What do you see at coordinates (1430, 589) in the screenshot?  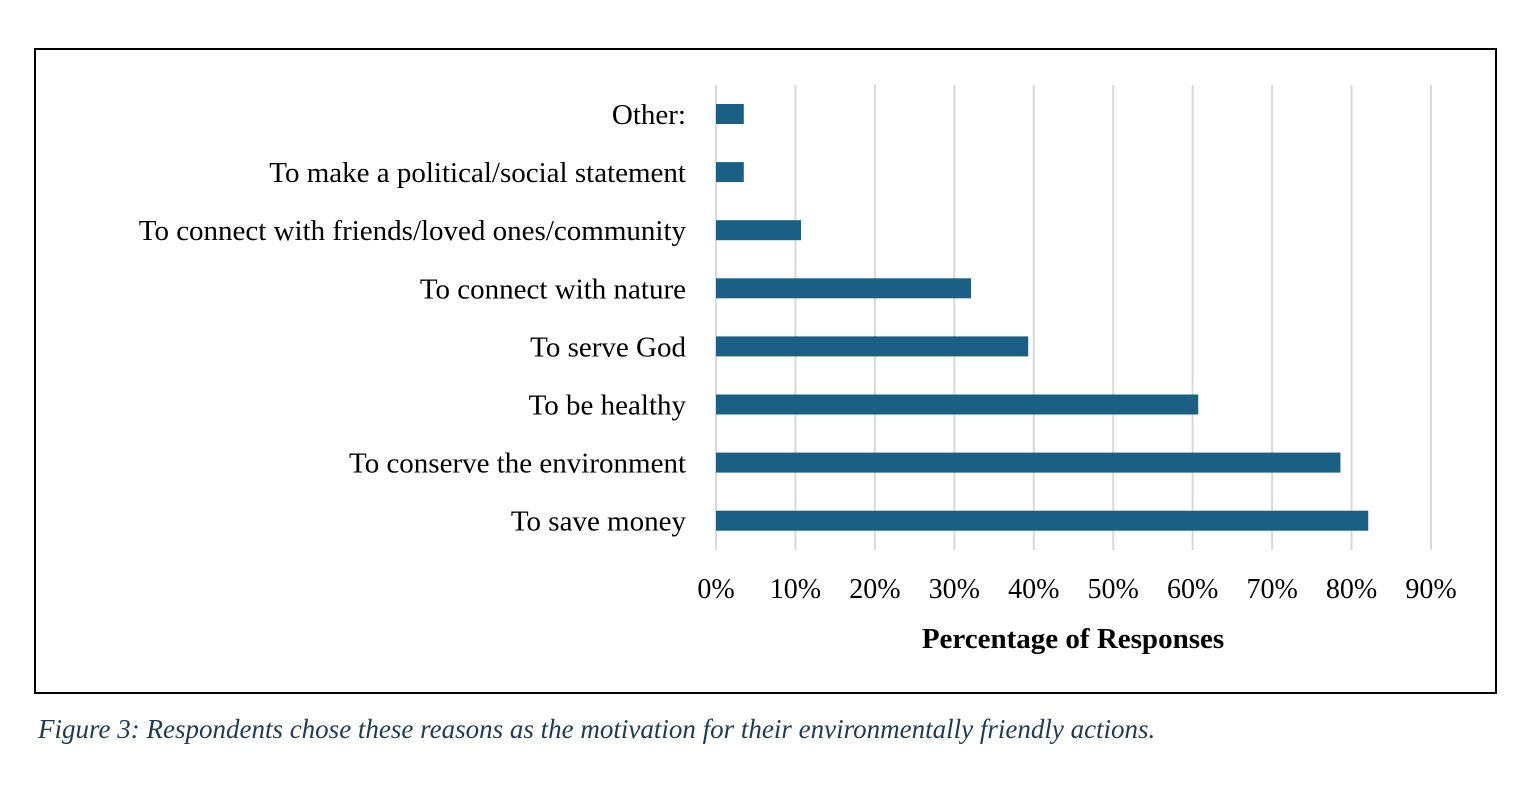 I see `x-tick-label: 90%` at bounding box center [1430, 589].